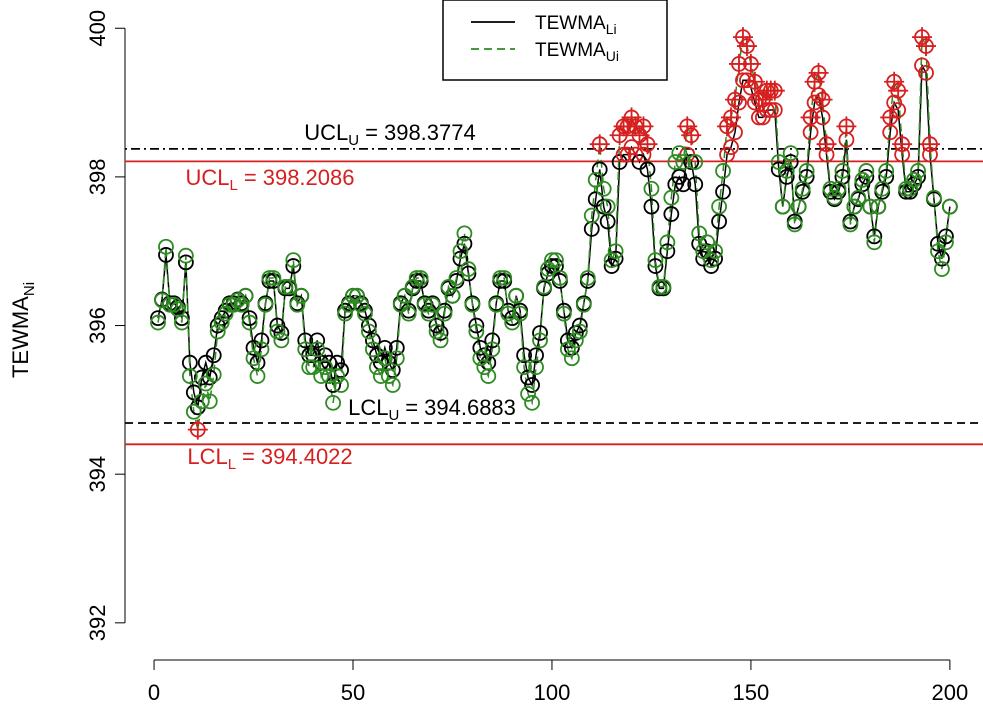 The width and height of the screenshot is (983, 711). Describe the element at coordinates (269, 458) in the screenshot. I see `control-limit-label: LCLL = 394.4022` at that location.